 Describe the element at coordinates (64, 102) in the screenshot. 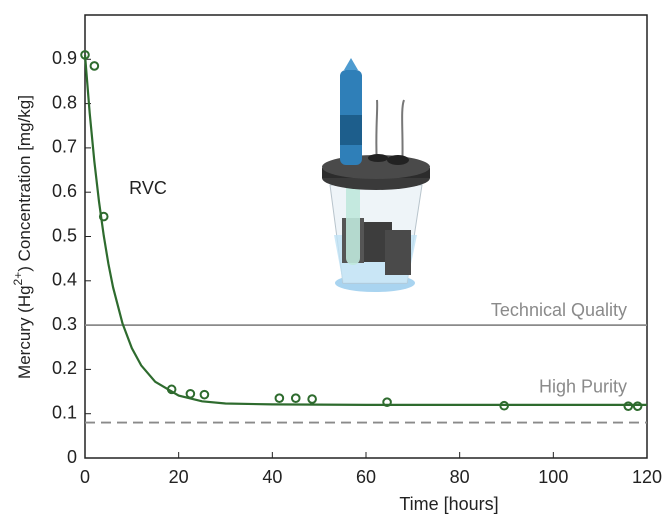

I see `y-tick-label: 0.8` at that location.